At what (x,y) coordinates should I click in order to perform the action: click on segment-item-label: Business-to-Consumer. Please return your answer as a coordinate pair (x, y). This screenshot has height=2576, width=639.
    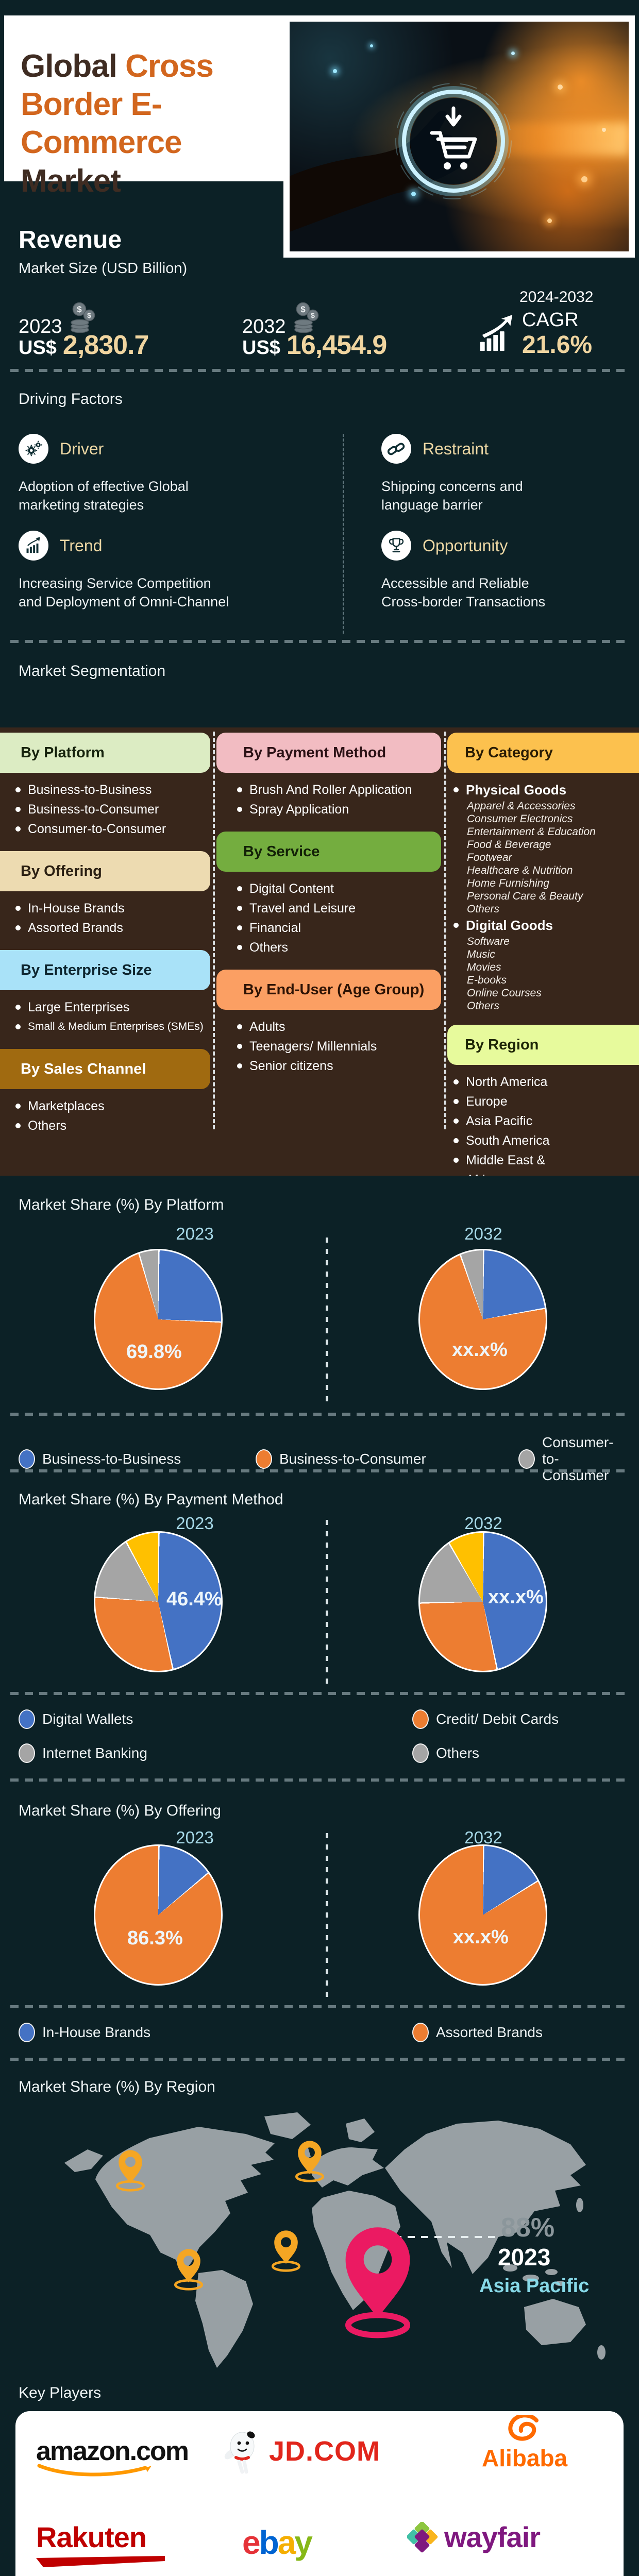
    Looking at the image, I should click on (94, 809).